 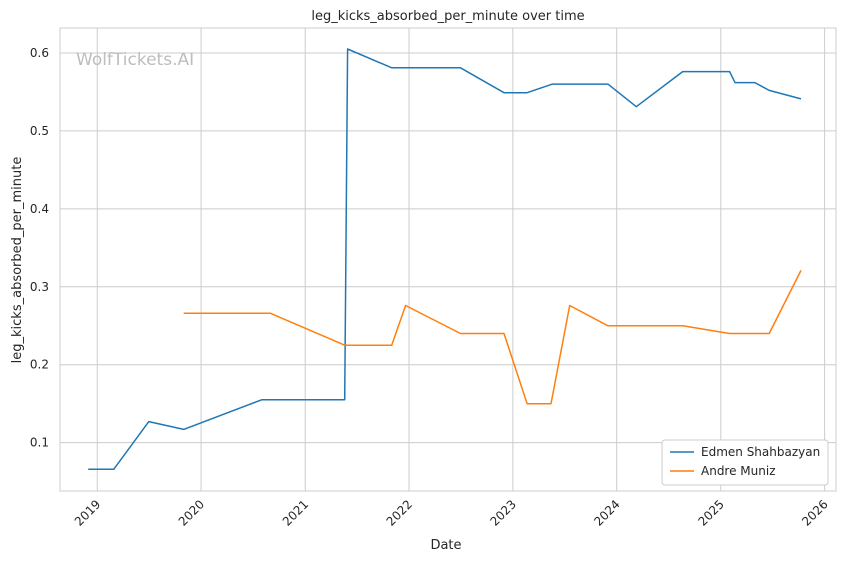 I want to click on x-tick-labels: 2019 2020 2021 2022 2023 2024 2025 2026, so click(x=451, y=512).